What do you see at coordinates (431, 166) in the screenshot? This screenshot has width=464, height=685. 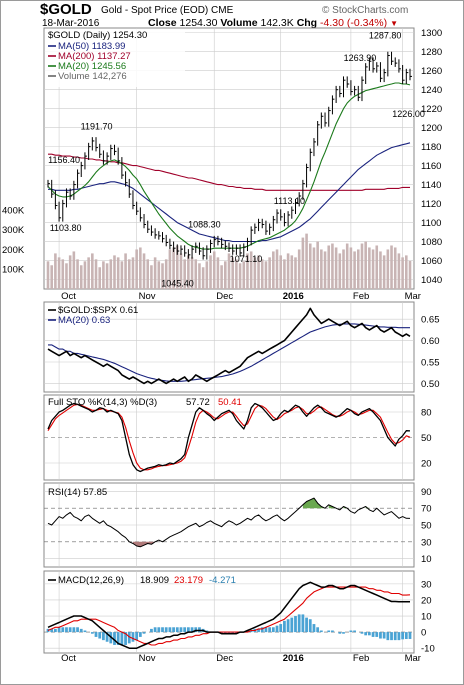 I see `price-tick-label: 1160` at bounding box center [431, 166].